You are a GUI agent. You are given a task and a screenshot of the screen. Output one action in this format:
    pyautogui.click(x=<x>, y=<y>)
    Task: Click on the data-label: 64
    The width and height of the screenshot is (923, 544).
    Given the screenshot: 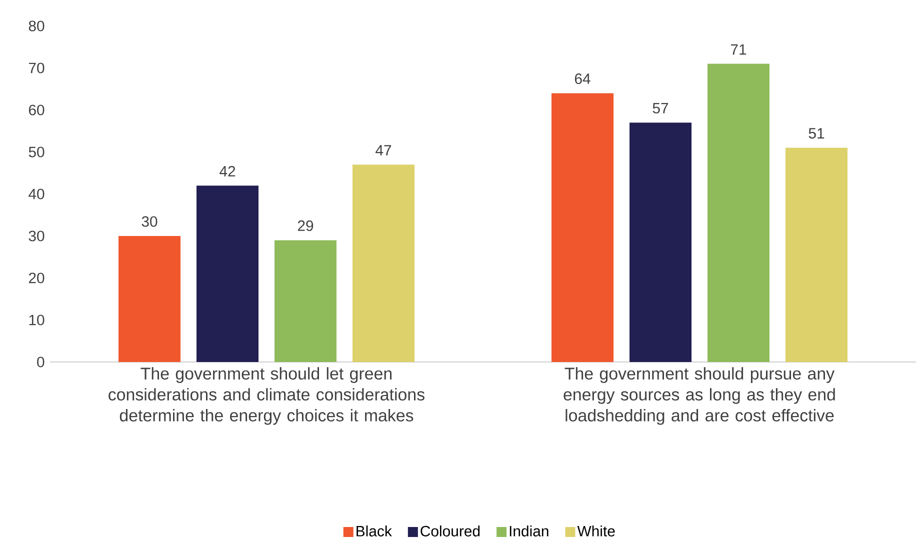 What is the action you would take?
    pyautogui.click(x=582, y=78)
    